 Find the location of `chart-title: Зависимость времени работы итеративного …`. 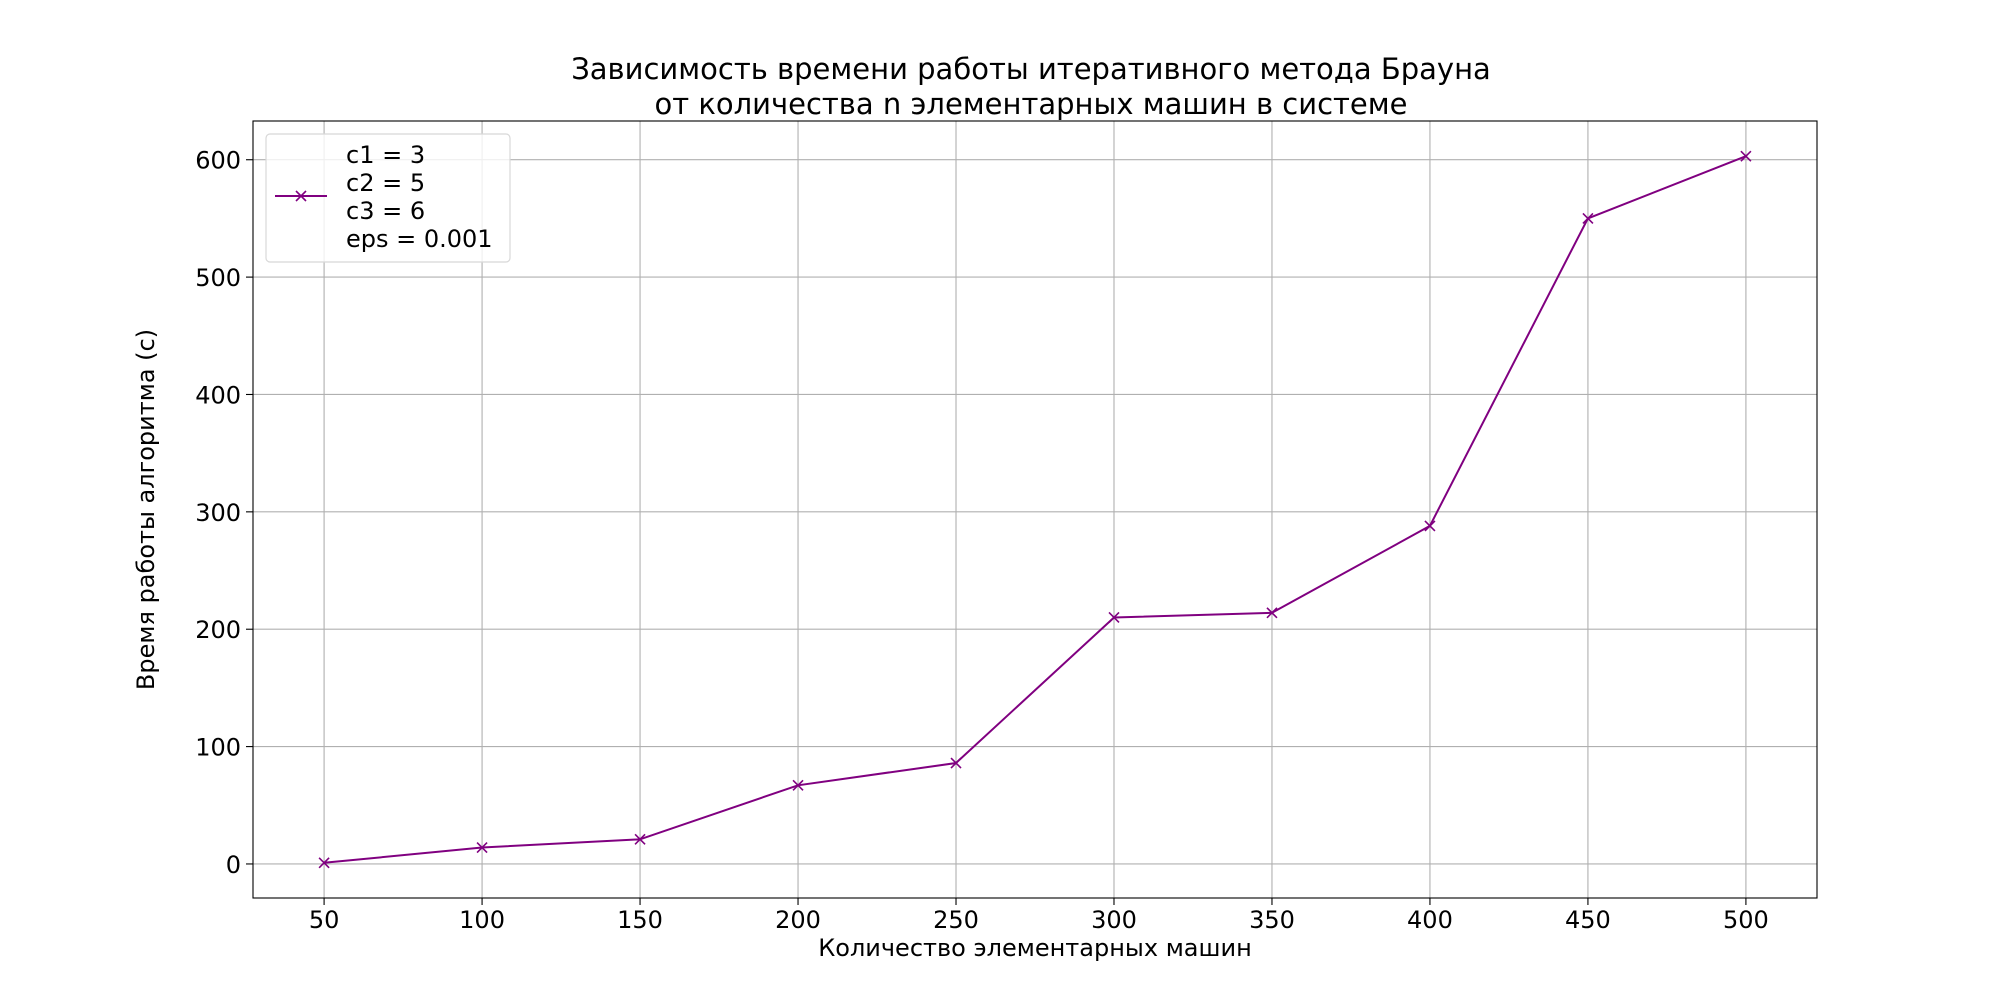

chart-title: Зависимость времени работы итеративного … is located at coordinates (1031, 86).